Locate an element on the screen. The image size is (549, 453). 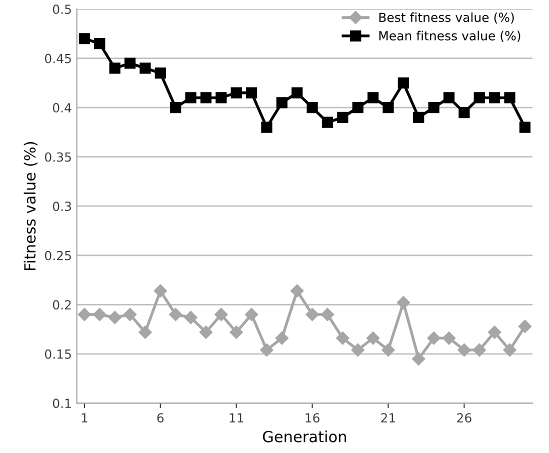
x-tick-label: 1 is located at coordinates (85, 417).